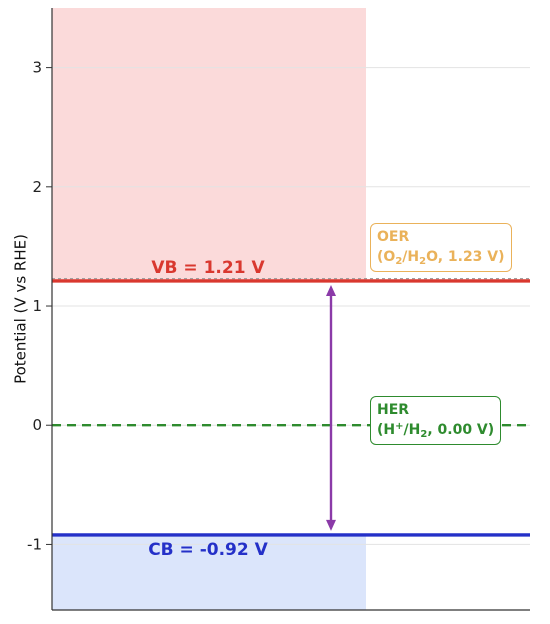 This screenshot has height=624, width=550. I want to click on conduction-region-shading, so click(209, 572).